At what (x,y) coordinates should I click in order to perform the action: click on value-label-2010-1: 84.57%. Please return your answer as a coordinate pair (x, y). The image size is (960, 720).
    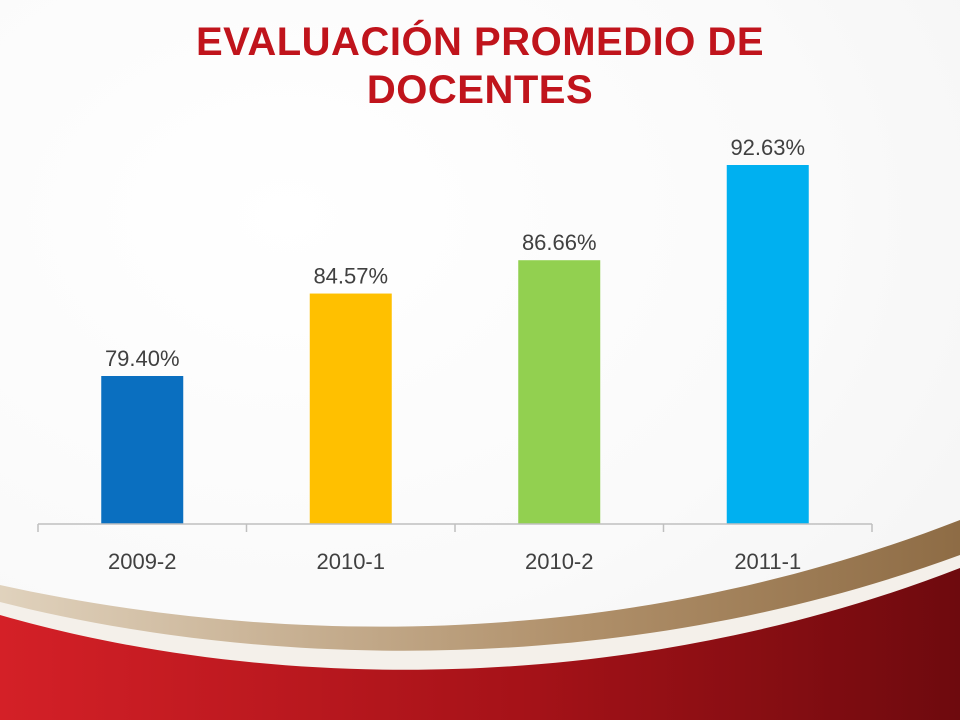
    Looking at the image, I should click on (350, 276).